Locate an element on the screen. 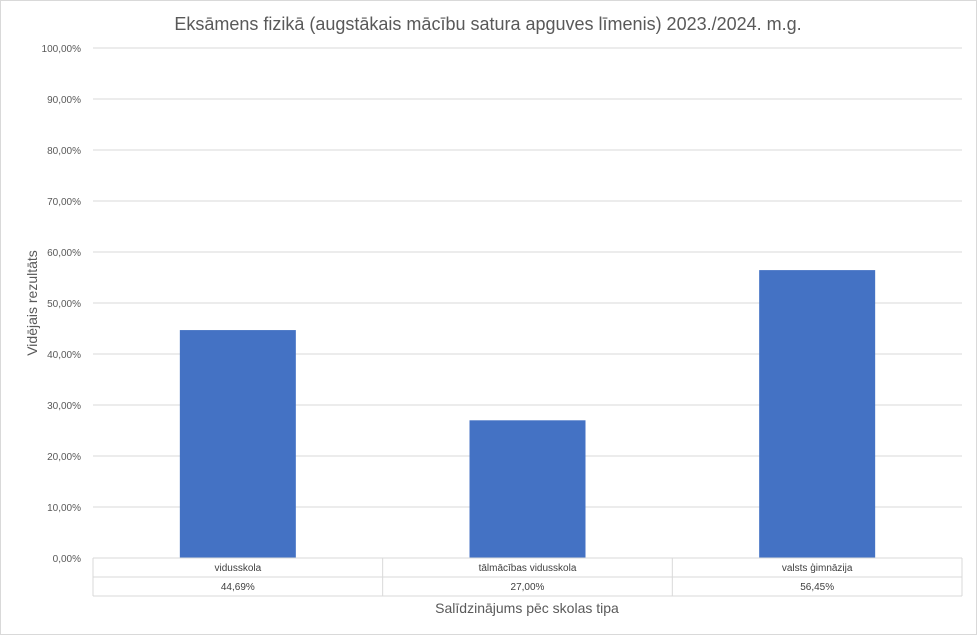  category-label: tālmācības vidusskola is located at coordinates (528, 568).